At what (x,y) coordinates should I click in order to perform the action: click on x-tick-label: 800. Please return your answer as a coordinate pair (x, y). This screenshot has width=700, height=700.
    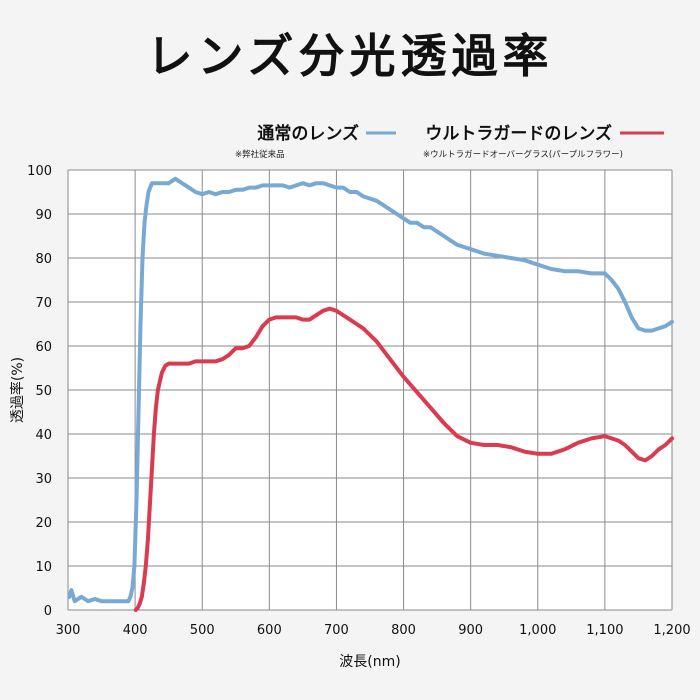
    Looking at the image, I should click on (403, 630).